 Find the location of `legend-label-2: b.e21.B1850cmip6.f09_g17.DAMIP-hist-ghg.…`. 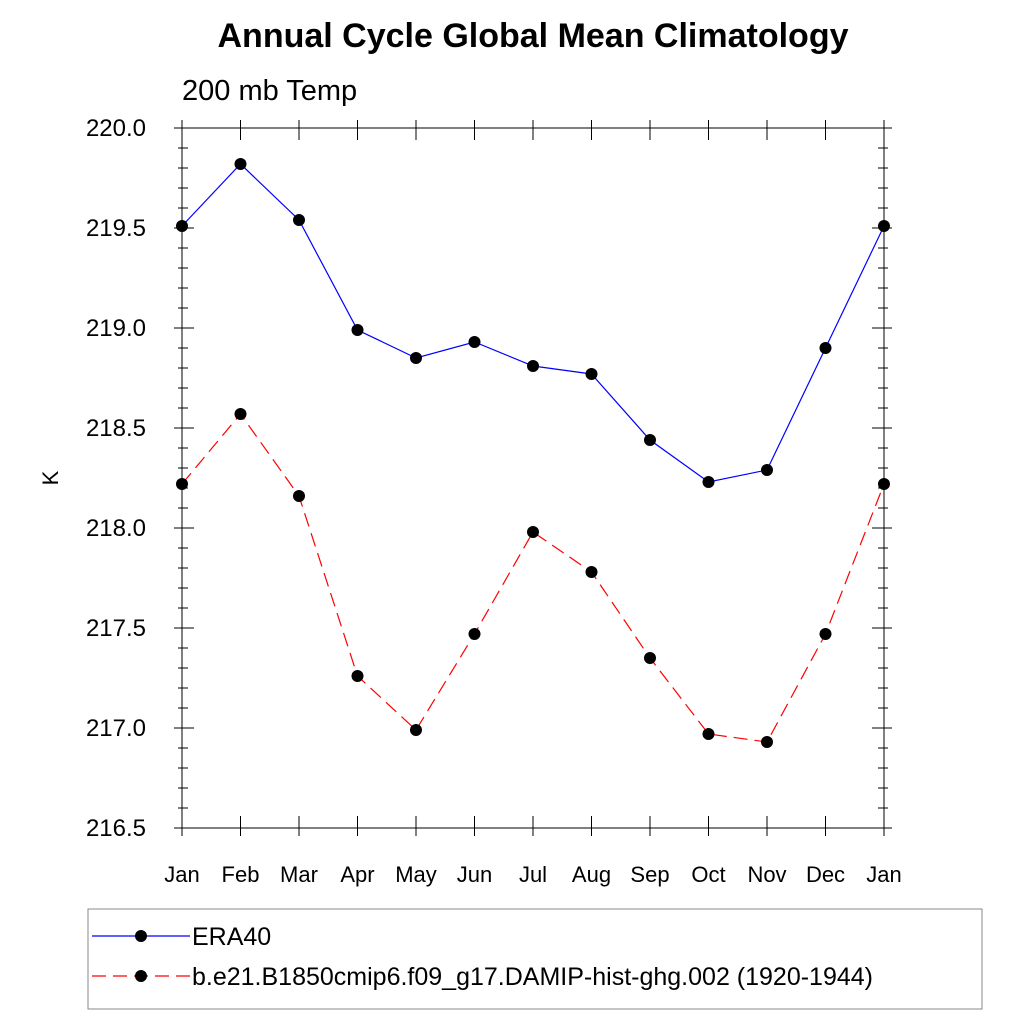

legend-label-2: b.e21.B1850cmip6.f09_g17.DAMIP-hist-ghg.… is located at coordinates (532, 977).